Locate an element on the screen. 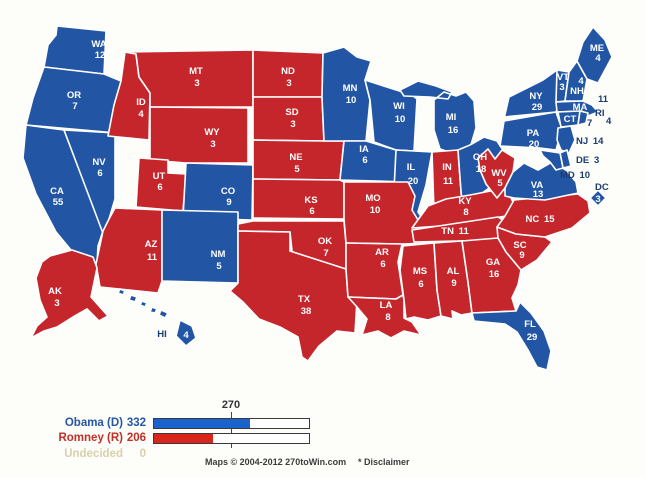  state-label-me: ME is located at coordinates (597, 48).